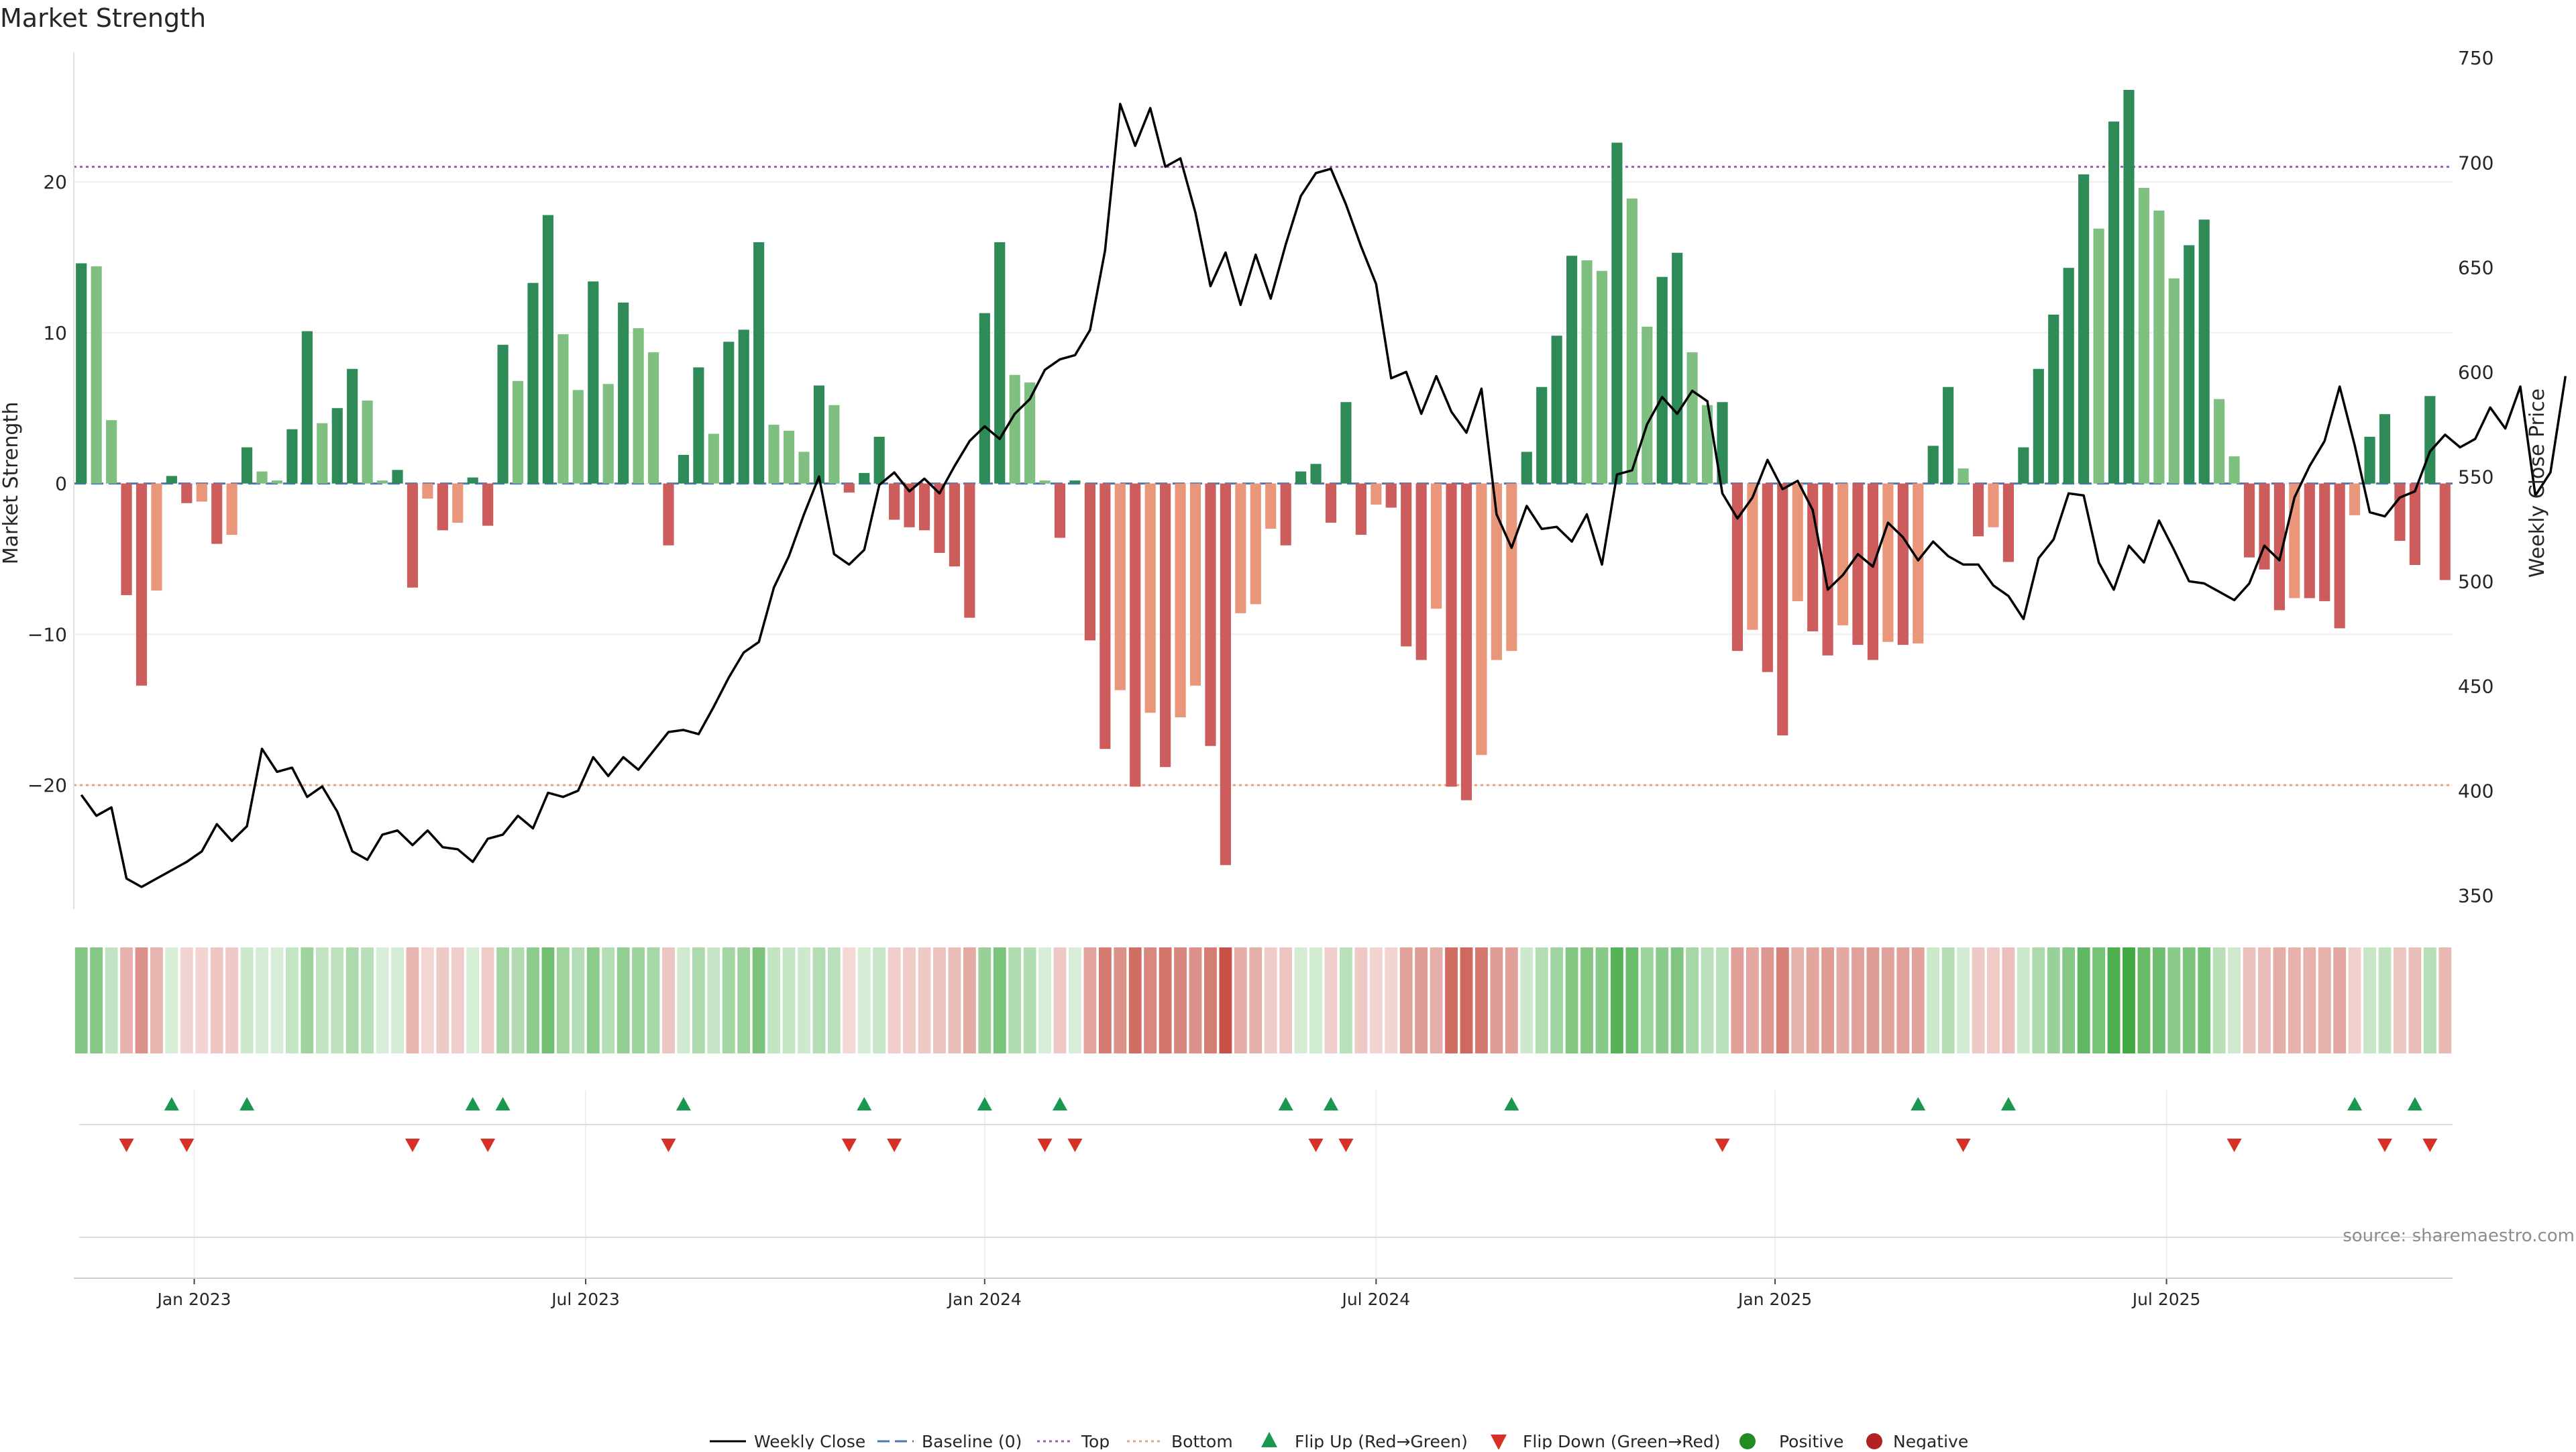  What do you see at coordinates (55, 333) in the screenshot?
I see `y-tick-label-left: 10` at bounding box center [55, 333].